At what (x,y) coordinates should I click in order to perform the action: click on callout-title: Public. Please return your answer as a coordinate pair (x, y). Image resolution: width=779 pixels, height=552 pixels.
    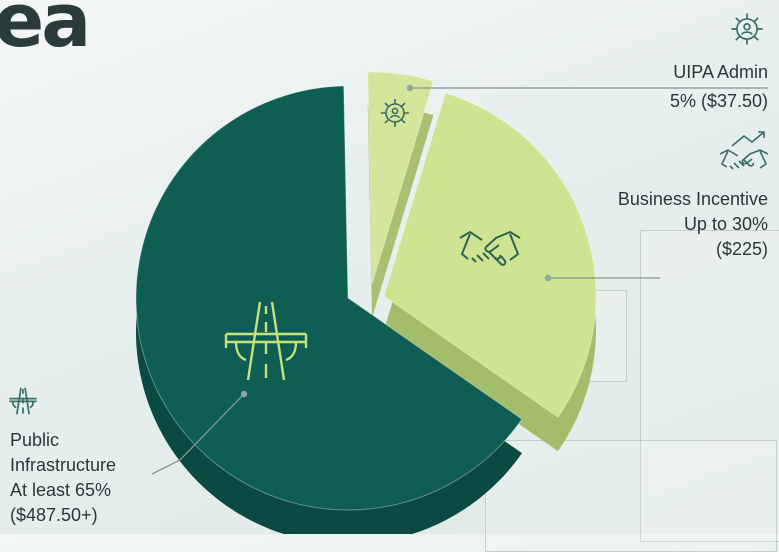
    Looking at the image, I should click on (35, 440).